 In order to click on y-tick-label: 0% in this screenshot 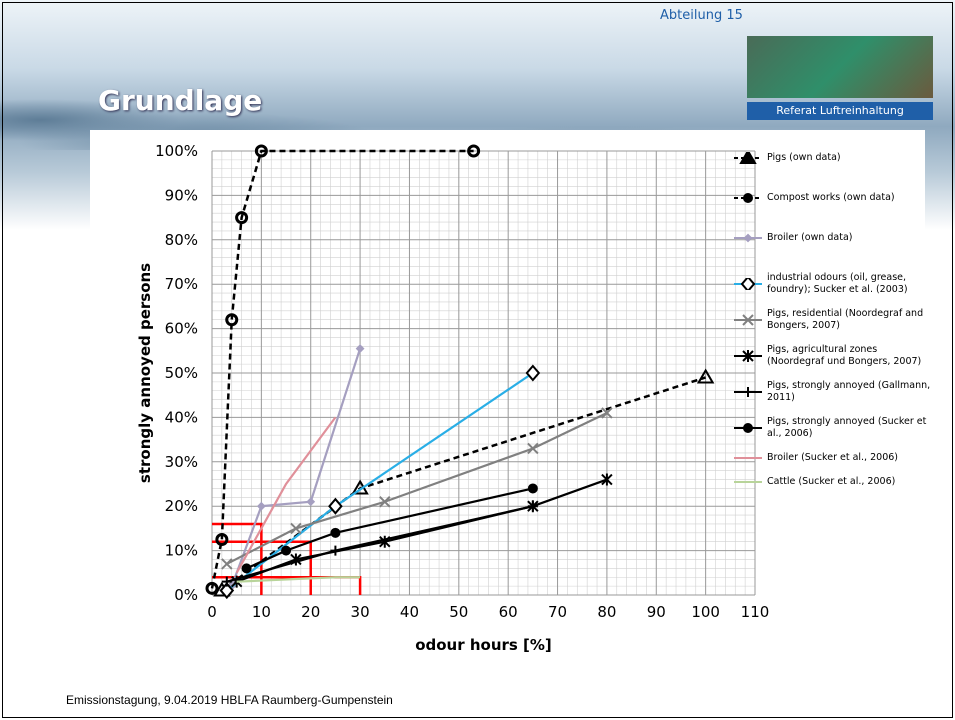, I will do `click(186, 595)`.